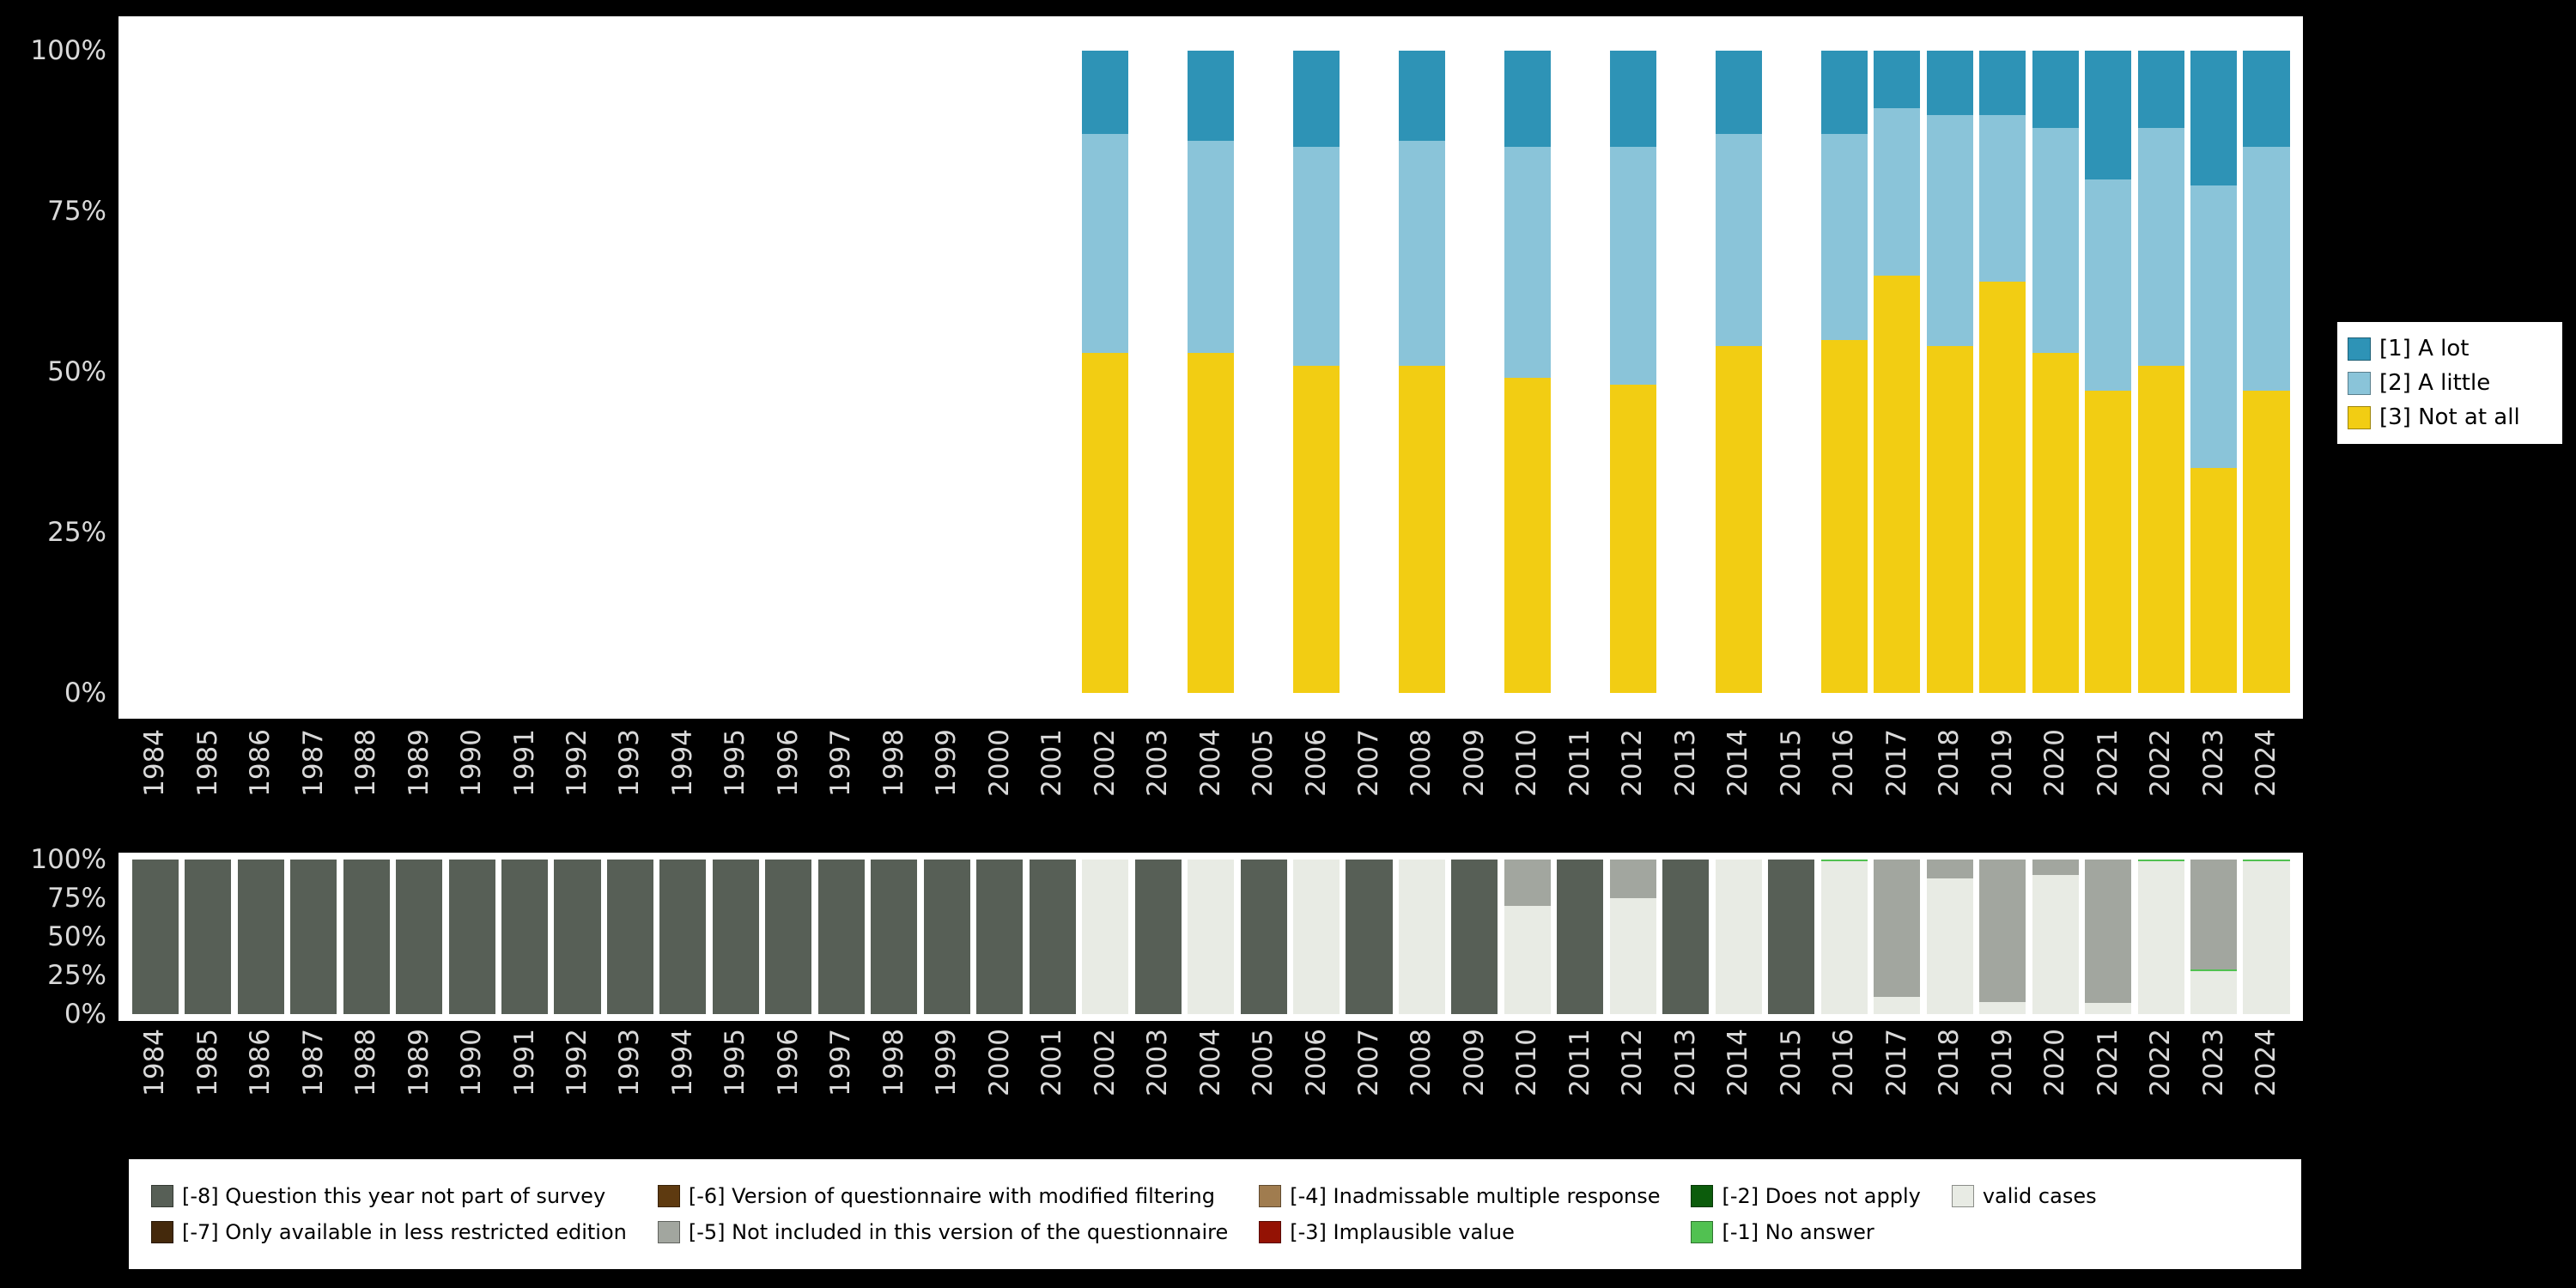 The width and height of the screenshot is (2576, 1288). I want to click on bar-slot-2000, so click(1000, 937).